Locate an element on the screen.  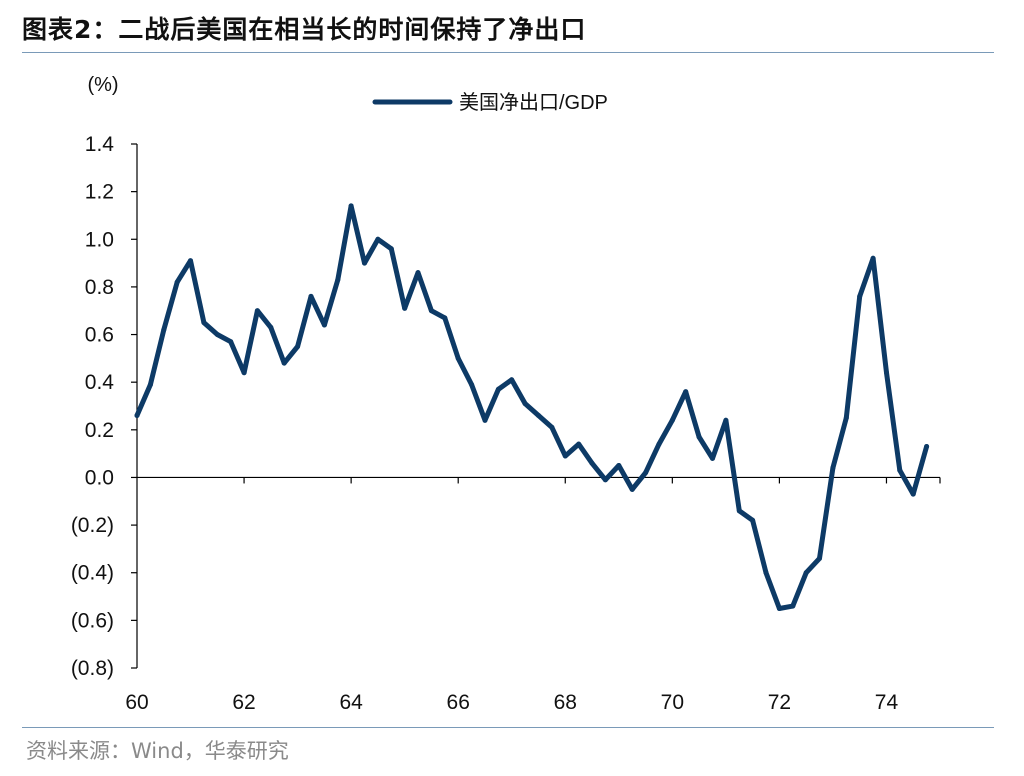
figure-title: 图表2：二战后美国在相当长的时间保持了净出口 is located at coordinates (304, 29).